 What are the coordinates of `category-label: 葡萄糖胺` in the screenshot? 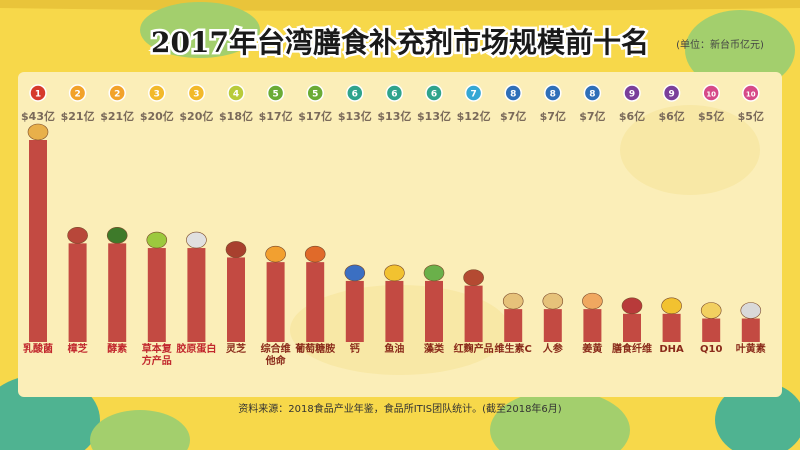 It's located at (314, 348).